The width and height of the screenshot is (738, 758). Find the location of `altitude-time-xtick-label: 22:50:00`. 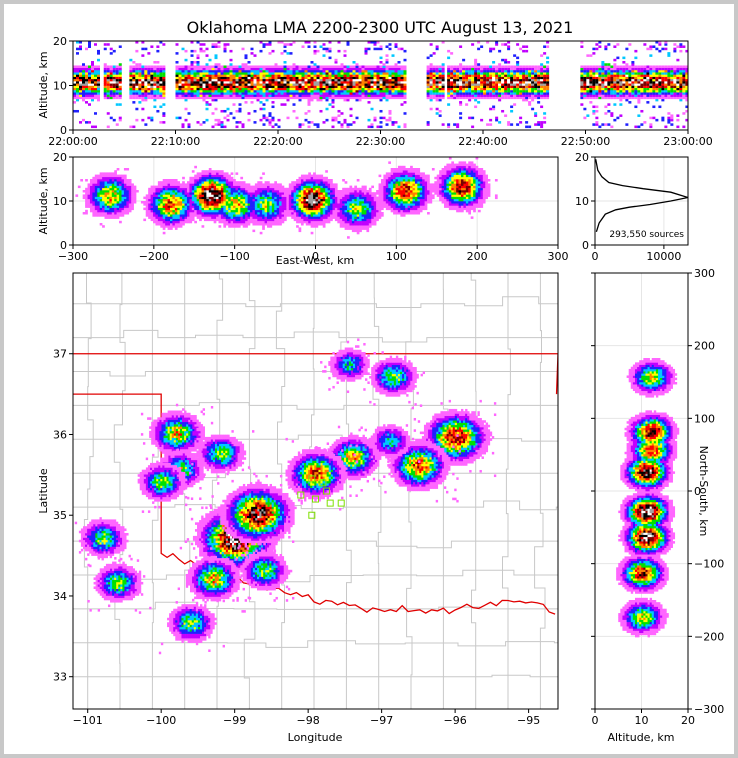

altitude-time-xtick-label: 22:50:00 is located at coordinates (585, 141).